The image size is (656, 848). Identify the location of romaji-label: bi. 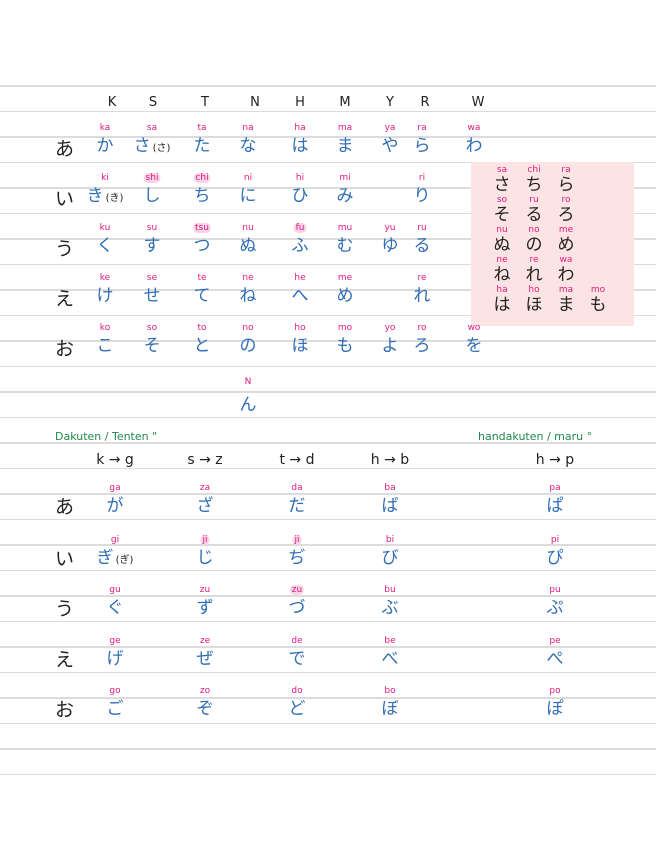
(390, 540).